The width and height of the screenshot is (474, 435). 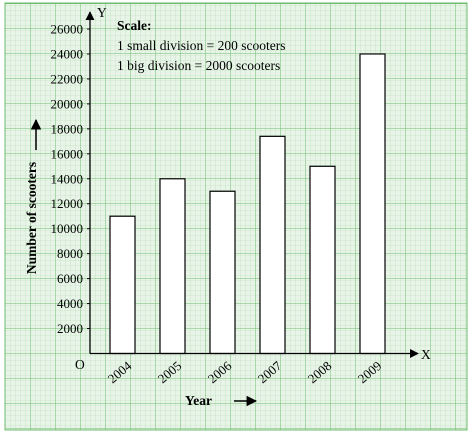 I want to click on bar-2005, so click(x=172, y=266).